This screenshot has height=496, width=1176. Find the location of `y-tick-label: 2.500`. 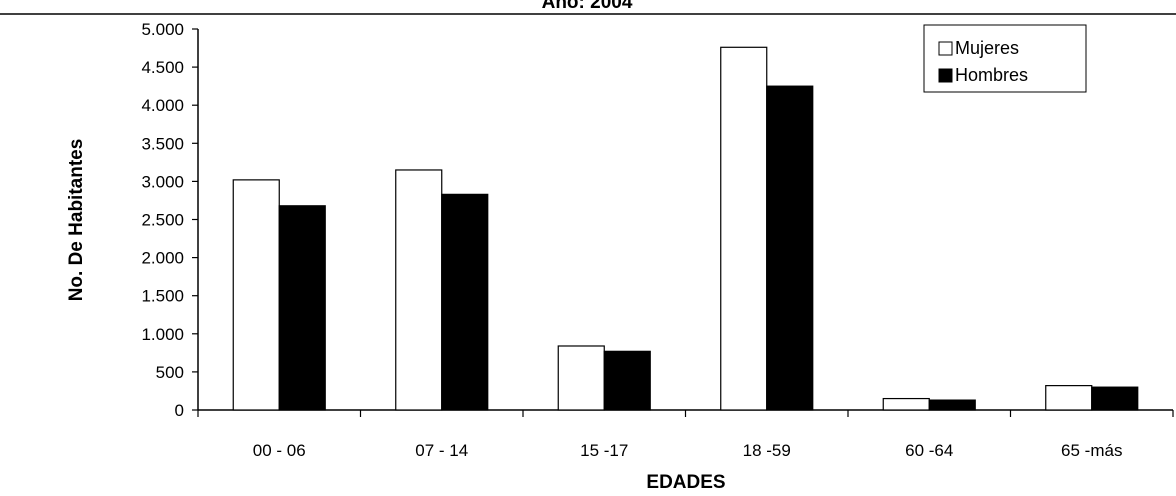

y-tick-label: 2.500 is located at coordinates (162, 220).